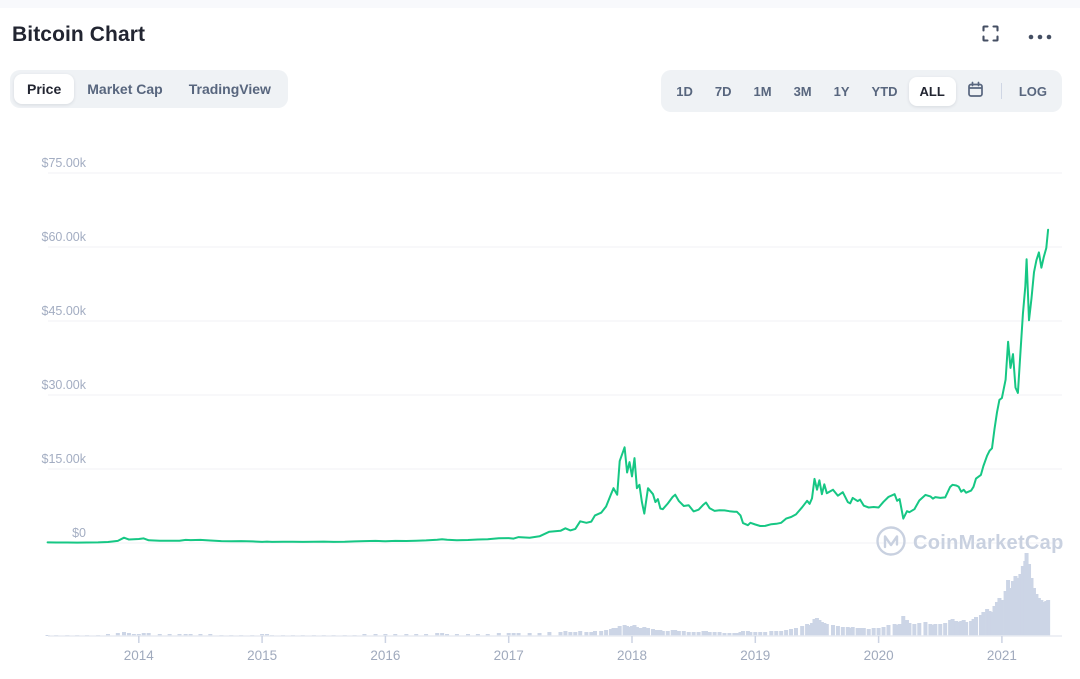 The width and height of the screenshot is (1080, 679). What do you see at coordinates (842, 91) in the screenshot?
I see `range-button-1y: 1Y` at bounding box center [842, 91].